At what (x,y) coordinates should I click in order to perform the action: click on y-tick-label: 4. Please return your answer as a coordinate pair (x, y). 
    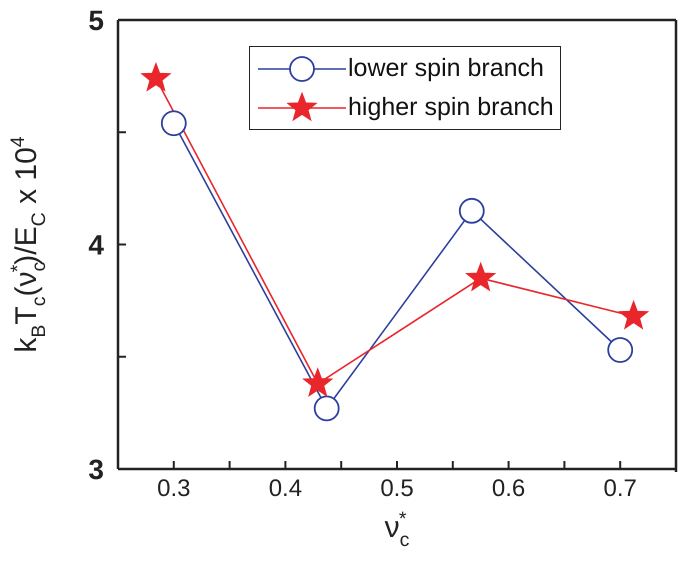
    Looking at the image, I should click on (96, 244).